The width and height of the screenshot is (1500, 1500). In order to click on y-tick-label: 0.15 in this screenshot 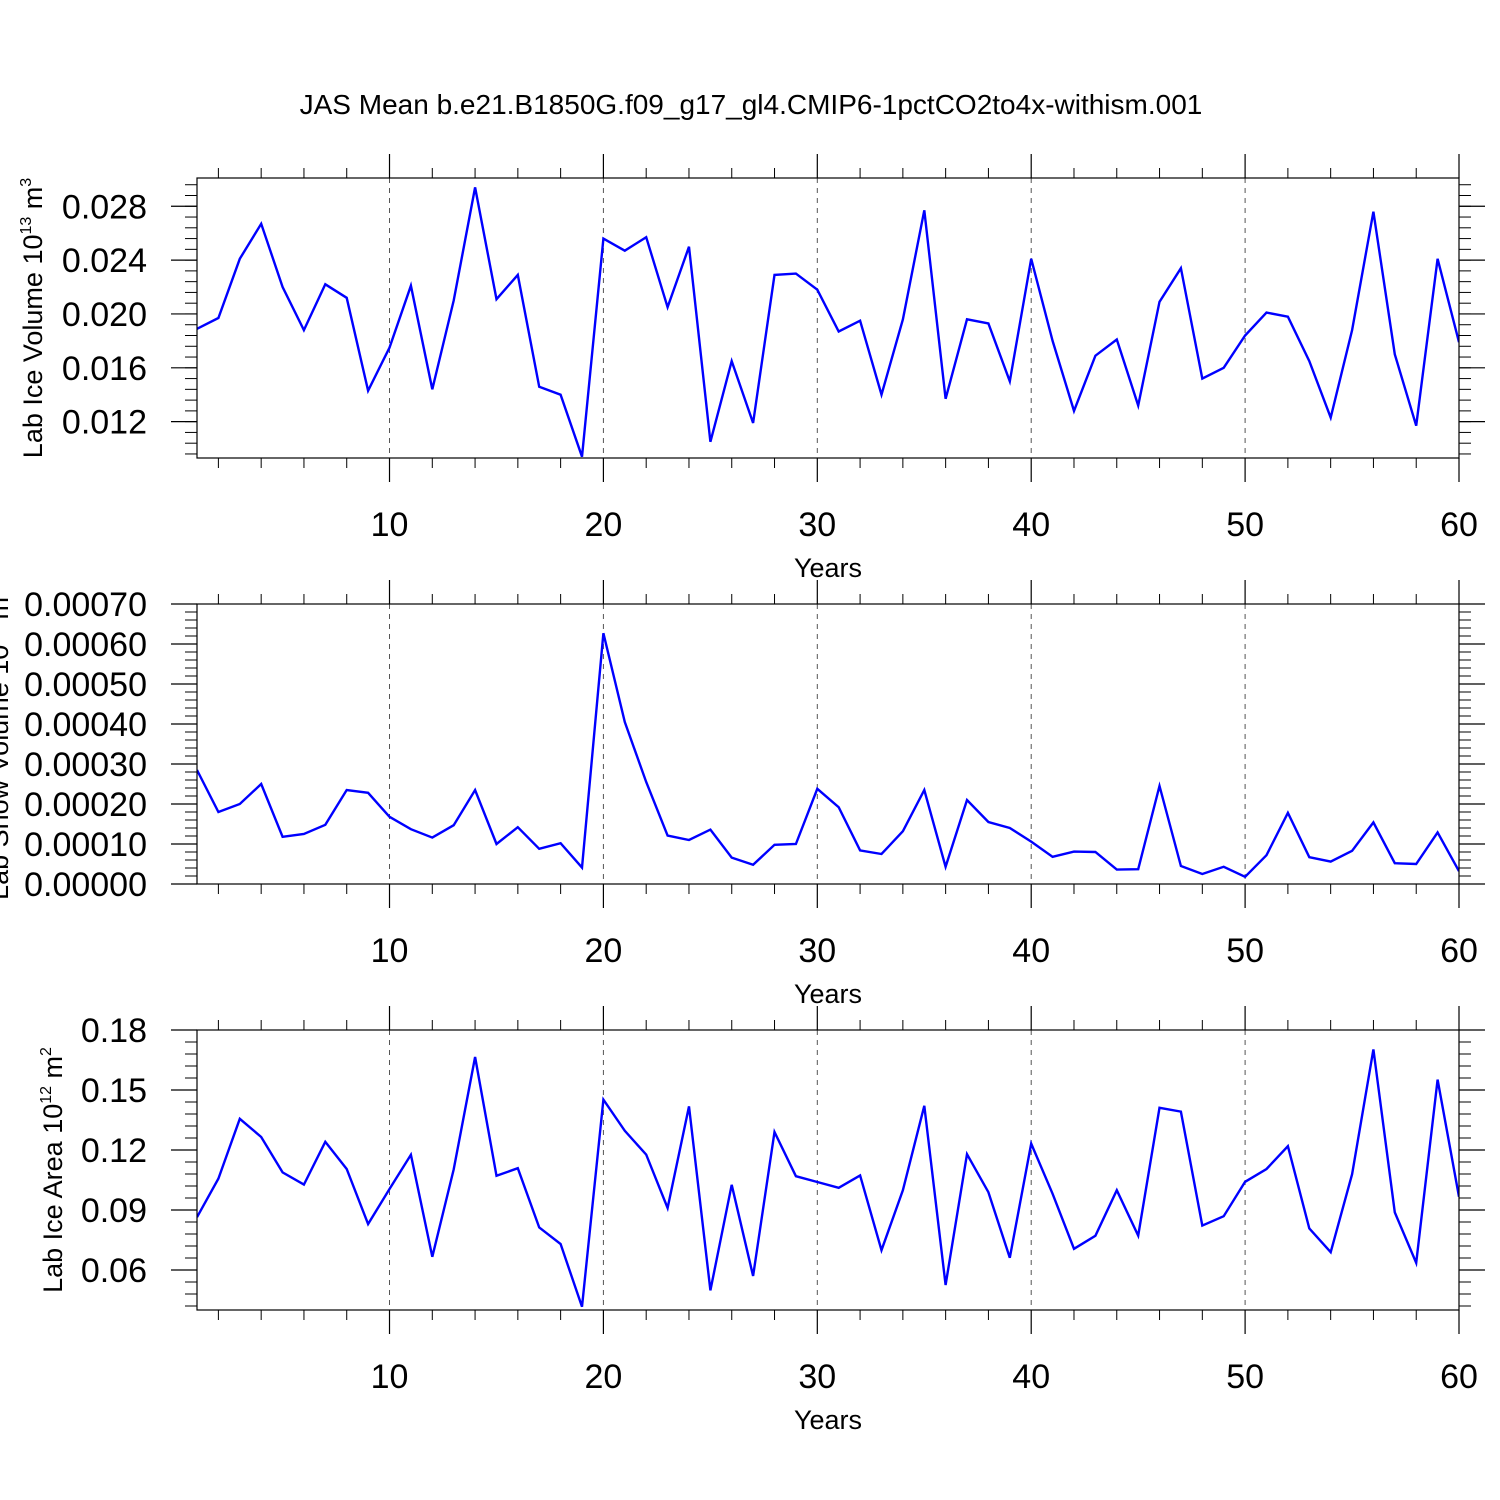, I will do `click(114, 1091)`.